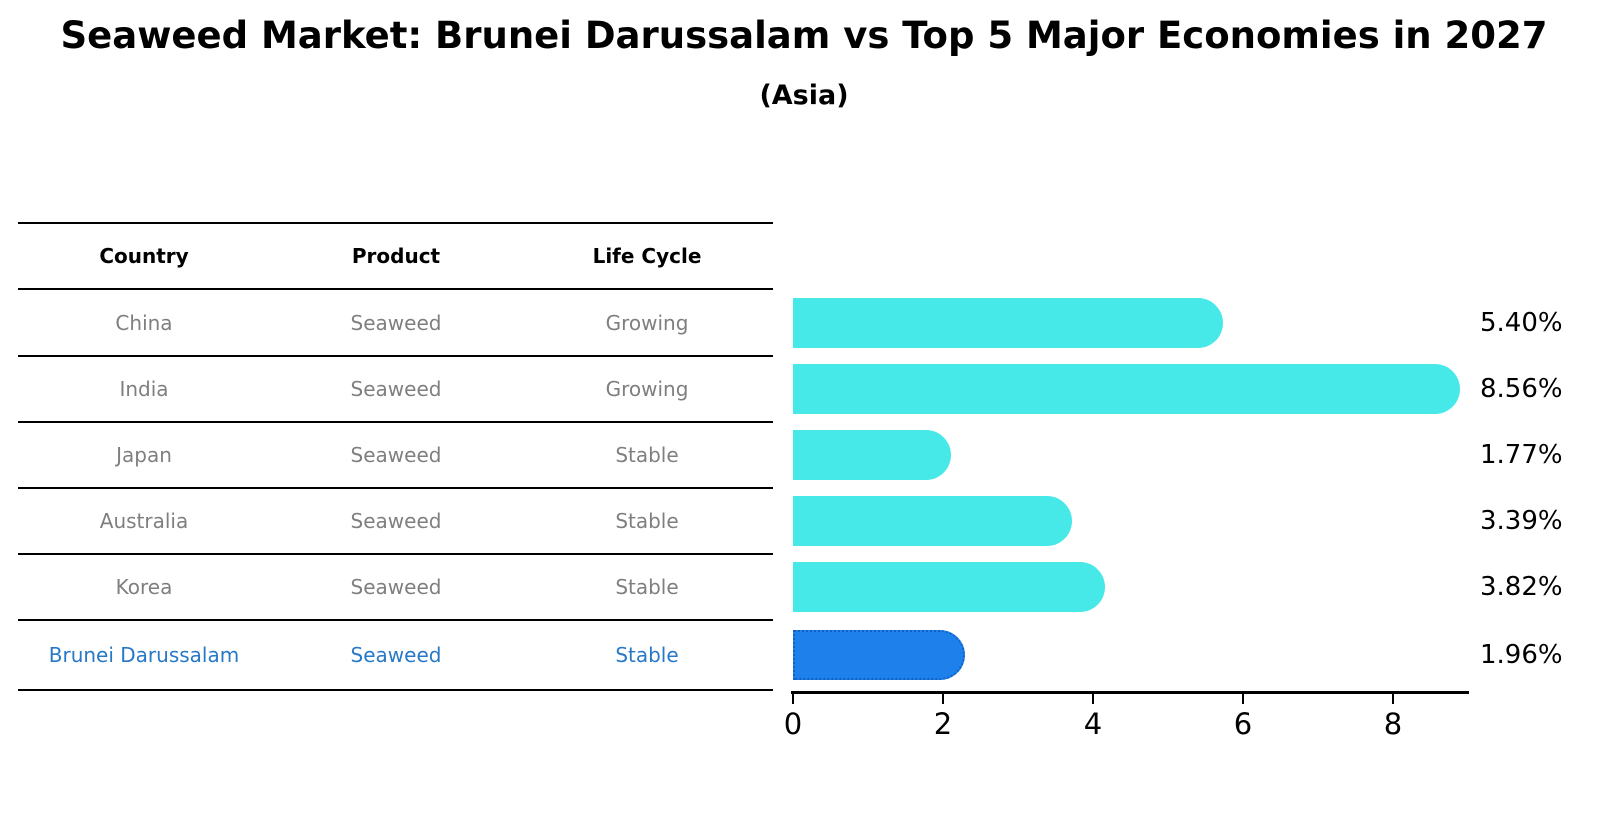  Describe the element at coordinates (396, 455) in the screenshot. I see `cell-product-japan: Seaweed` at that location.